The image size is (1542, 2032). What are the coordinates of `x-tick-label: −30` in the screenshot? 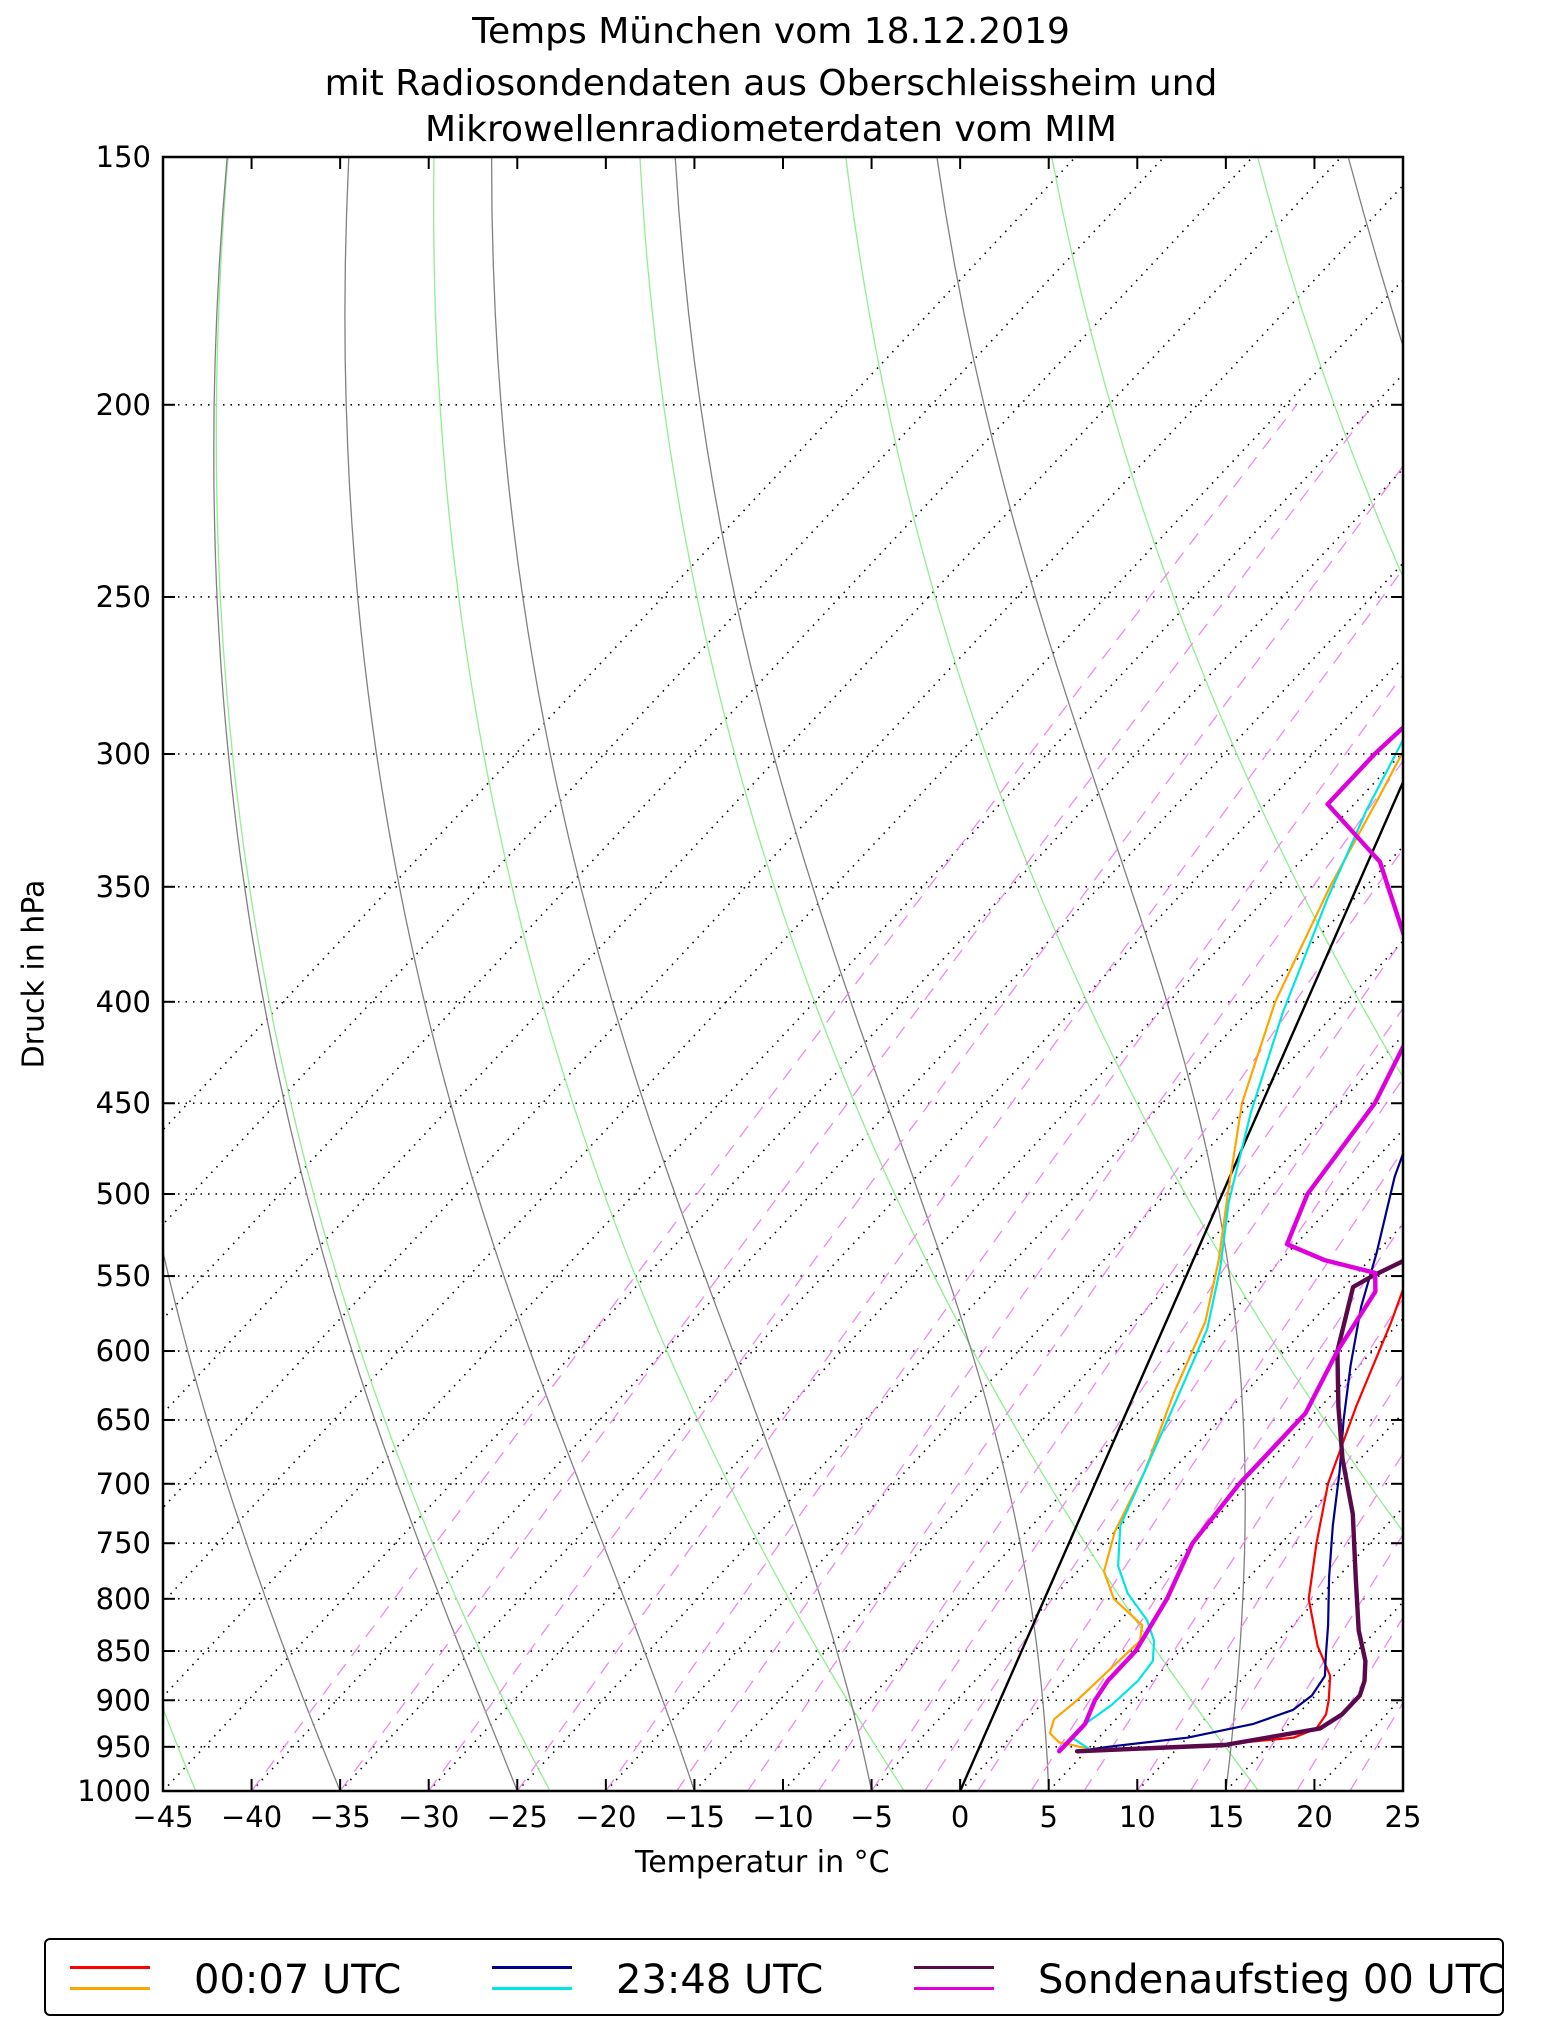 It's located at (428, 1817).